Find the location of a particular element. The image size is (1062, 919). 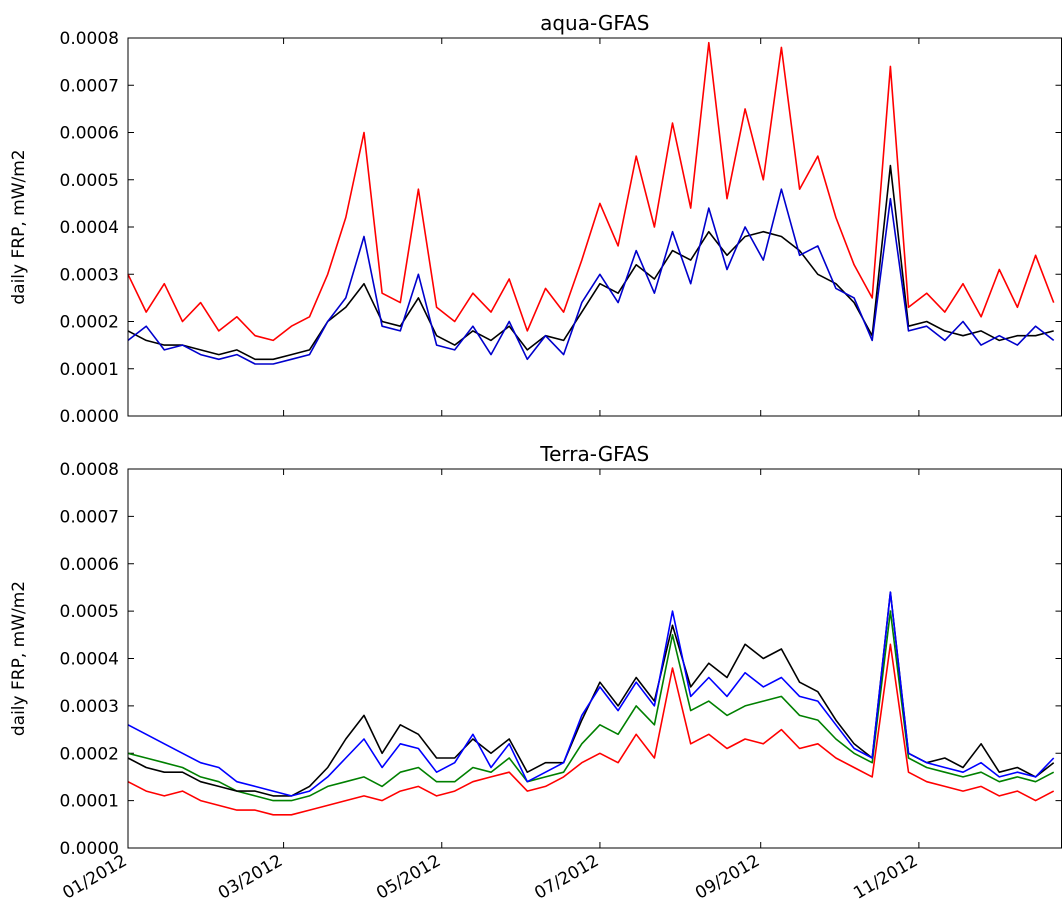

chart-title: Terra-GFAS is located at coordinates (594, 454).